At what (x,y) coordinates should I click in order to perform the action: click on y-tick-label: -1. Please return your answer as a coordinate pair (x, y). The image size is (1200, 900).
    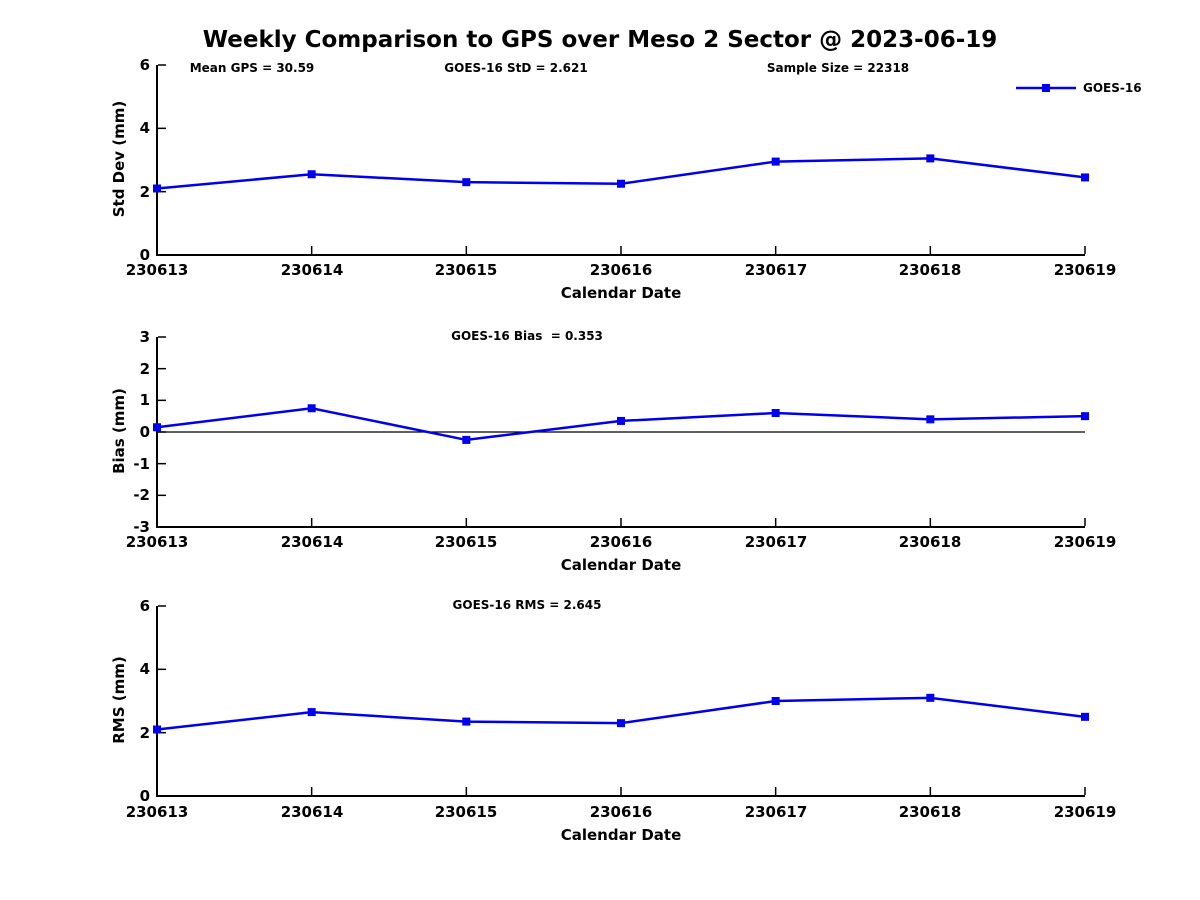
    Looking at the image, I should click on (141, 464).